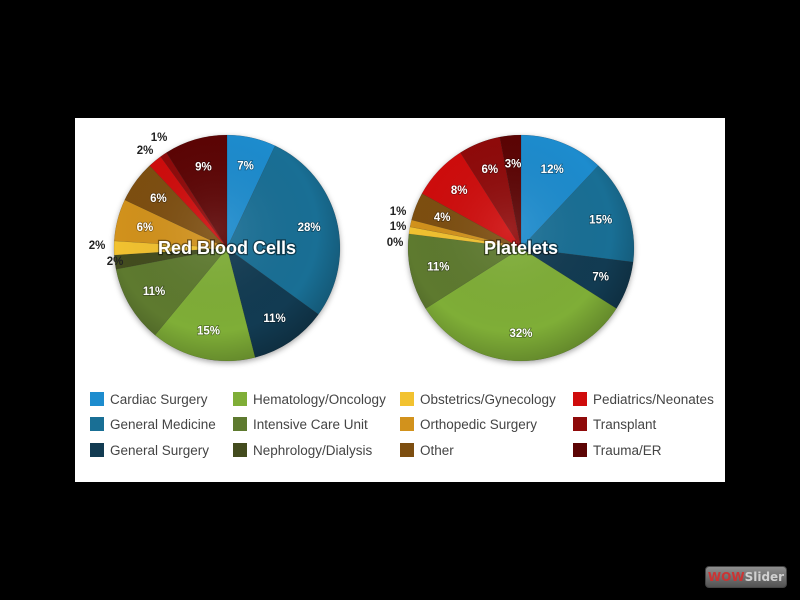 The image size is (800, 600). Describe the element at coordinates (274, 319) in the screenshot. I see `pct-label-general-surgery: 11%` at that location.